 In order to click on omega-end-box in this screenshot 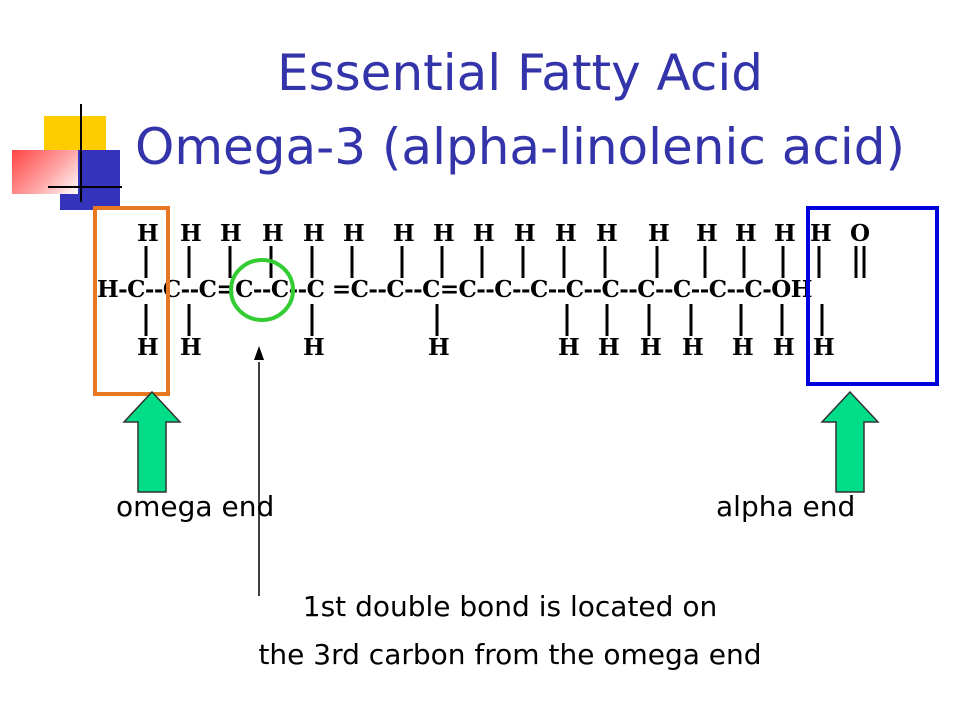, I will do `click(131, 301)`.